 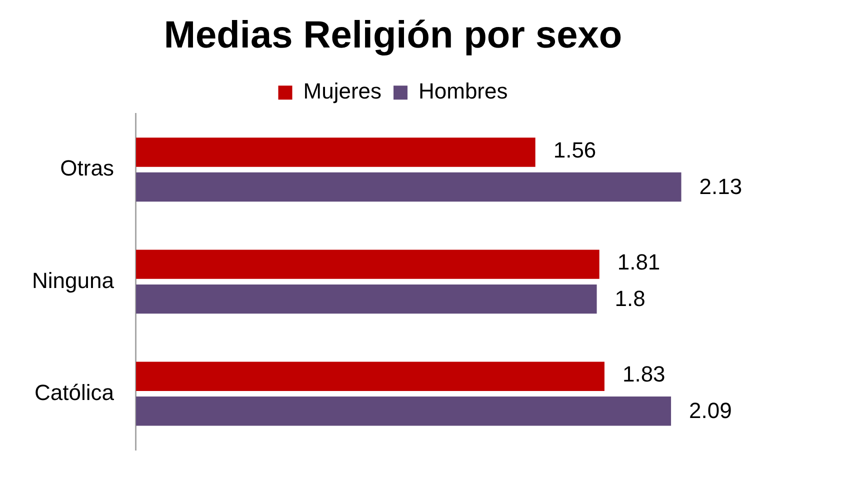 What do you see at coordinates (393, 35) in the screenshot?
I see `chart-title: Medias Religión por sexo` at bounding box center [393, 35].